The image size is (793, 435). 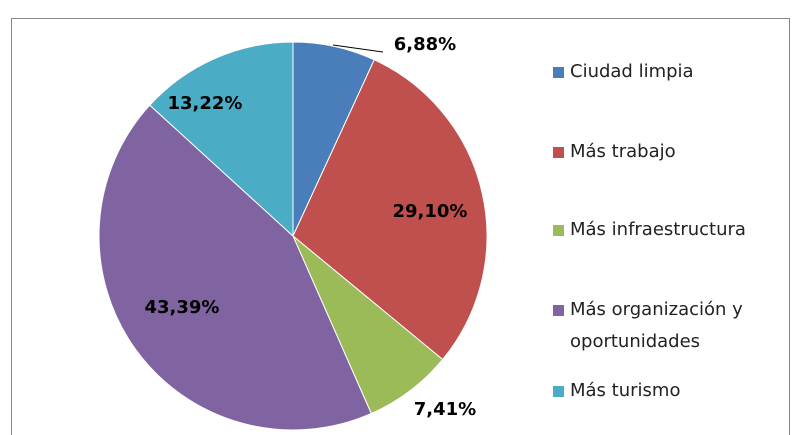 I want to click on legend-item: Ciudad limpia, so click(x=669, y=72).